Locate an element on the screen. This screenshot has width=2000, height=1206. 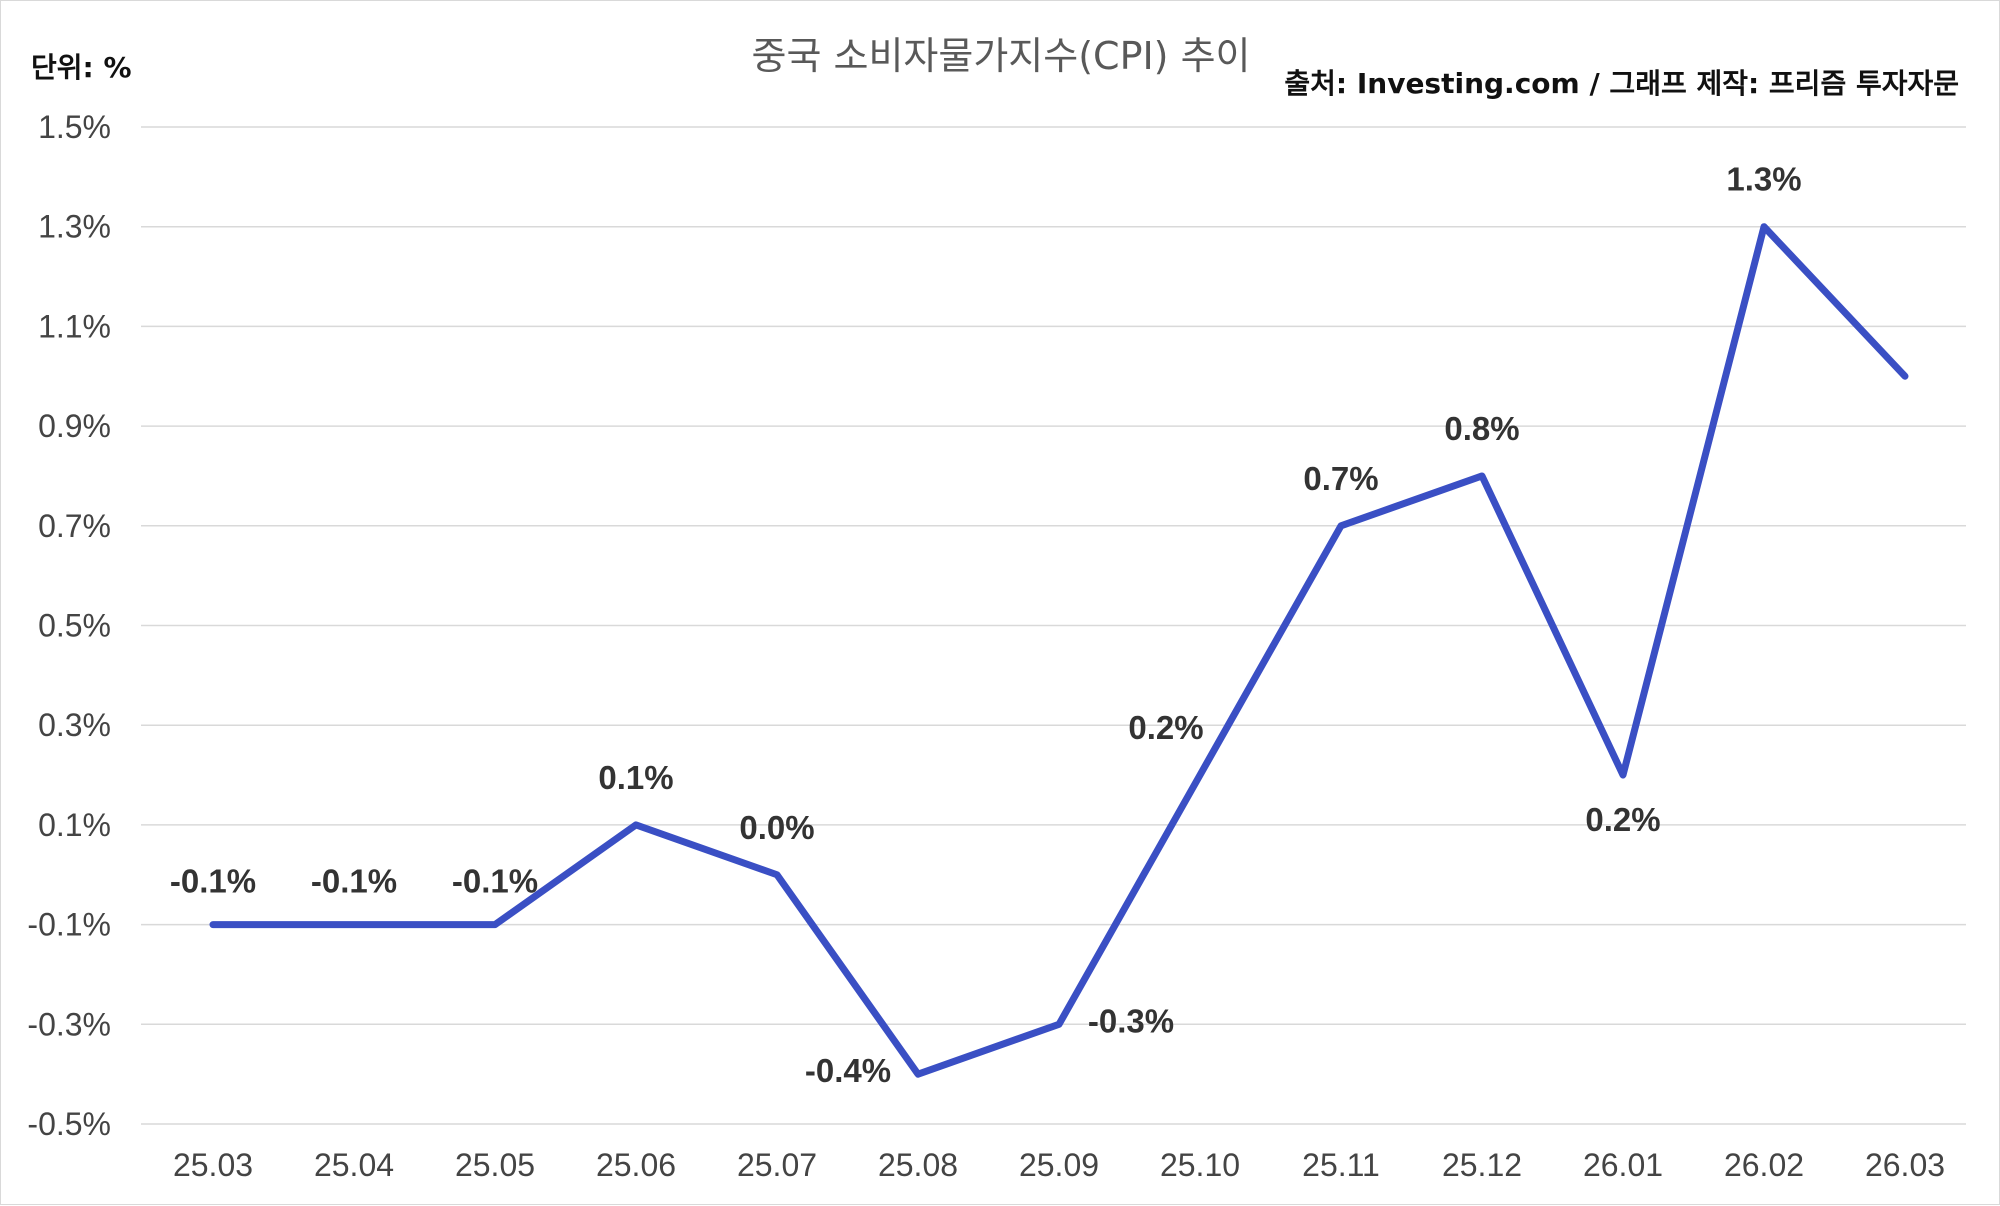
x-tick-label: 25.05 is located at coordinates (495, 1165).